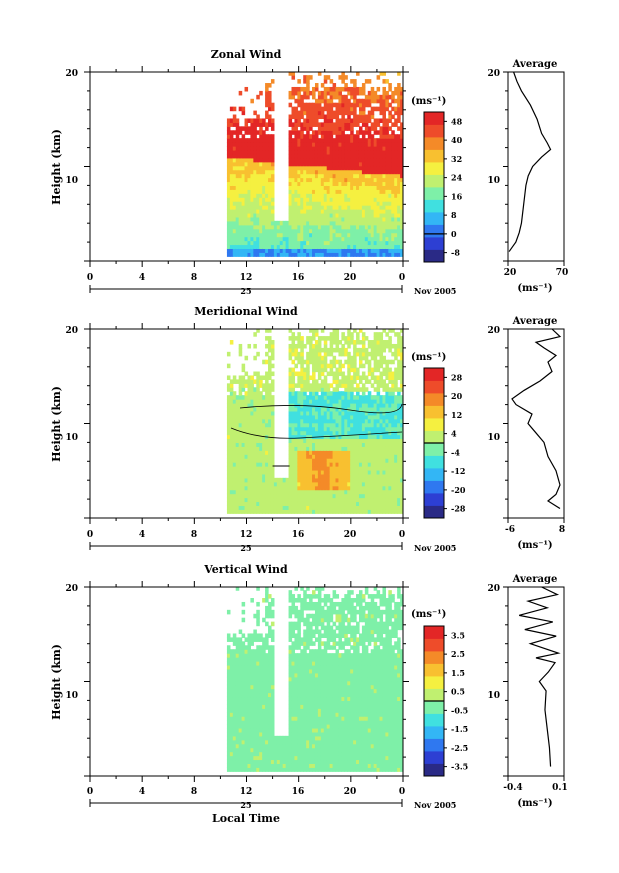 Image resolution: width=619 pixels, height=873 pixels. Describe the element at coordinates (428, 101) in the screenshot. I see `zonal-wind-colorbar-unit: (ms⁻¹)` at that location.